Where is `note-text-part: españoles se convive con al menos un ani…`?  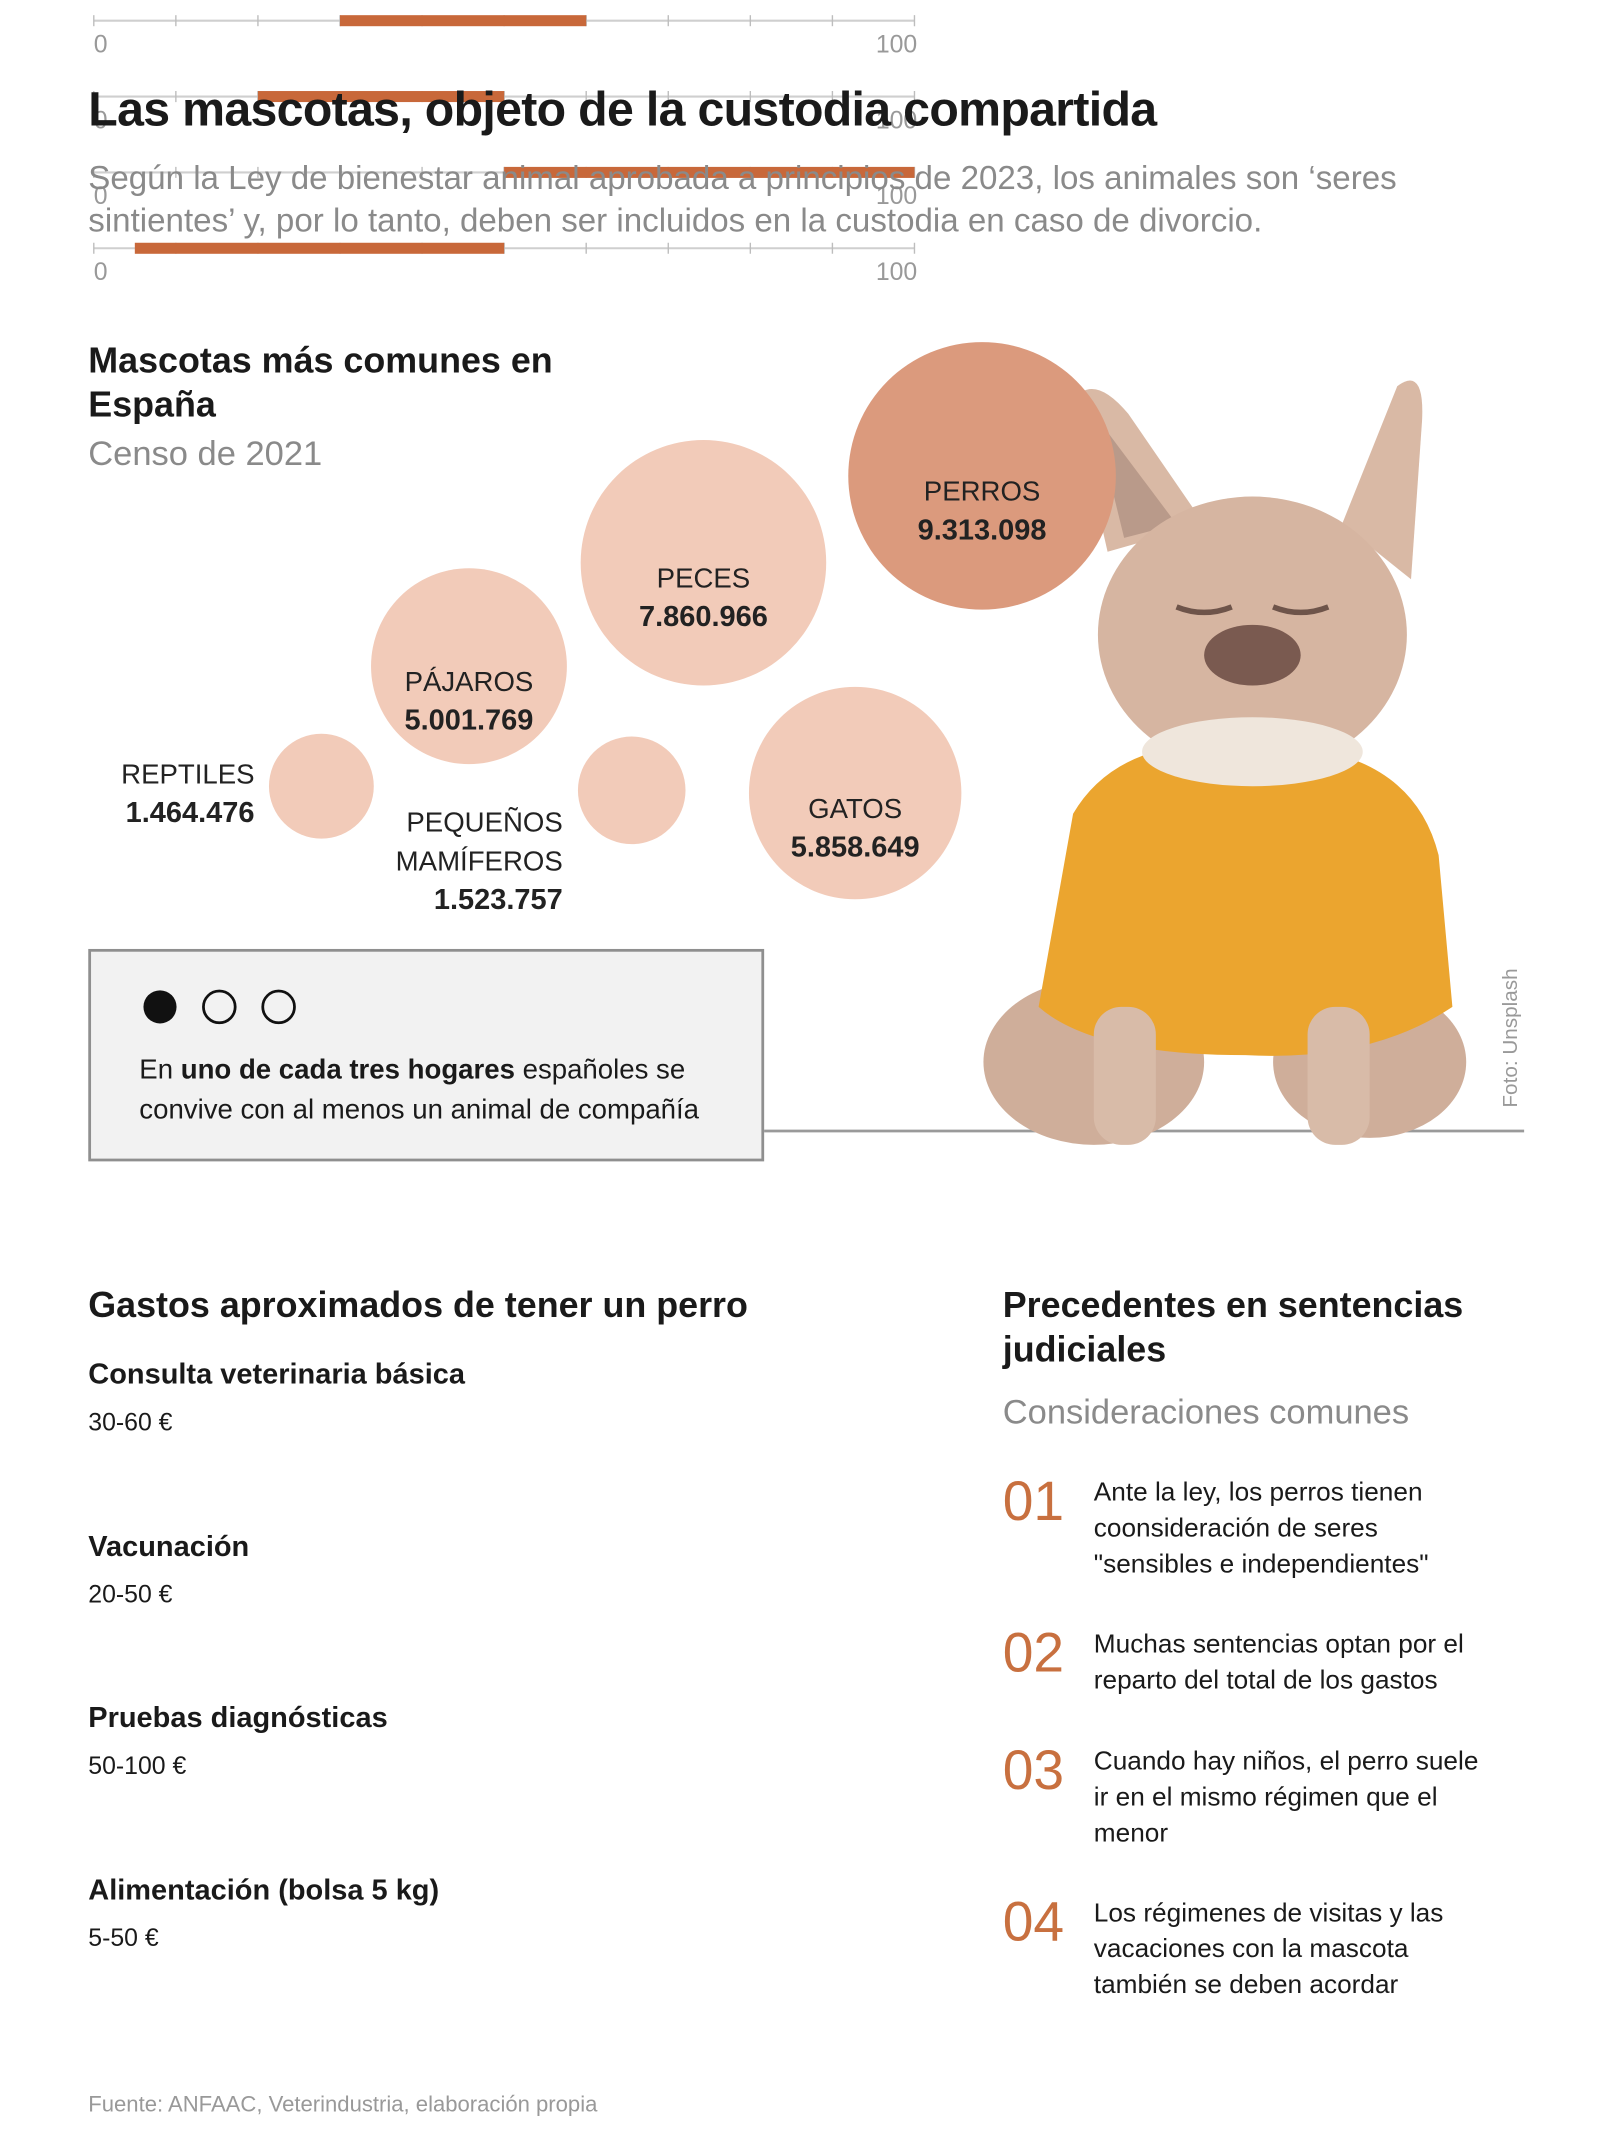
note-text-part: españoles se convive con al menos un ani… is located at coordinates (419, 1090).